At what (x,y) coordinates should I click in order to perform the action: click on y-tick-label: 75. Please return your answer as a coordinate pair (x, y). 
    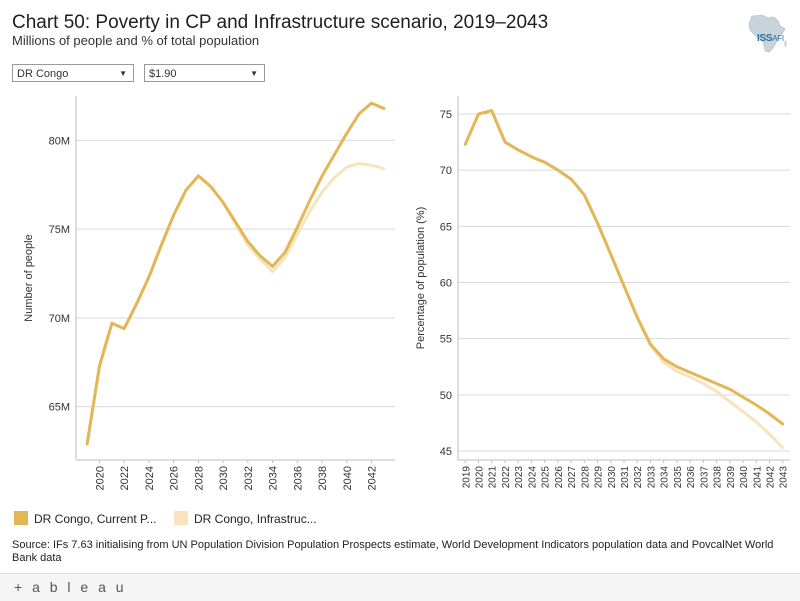
    Looking at the image, I should click on (446, 115).